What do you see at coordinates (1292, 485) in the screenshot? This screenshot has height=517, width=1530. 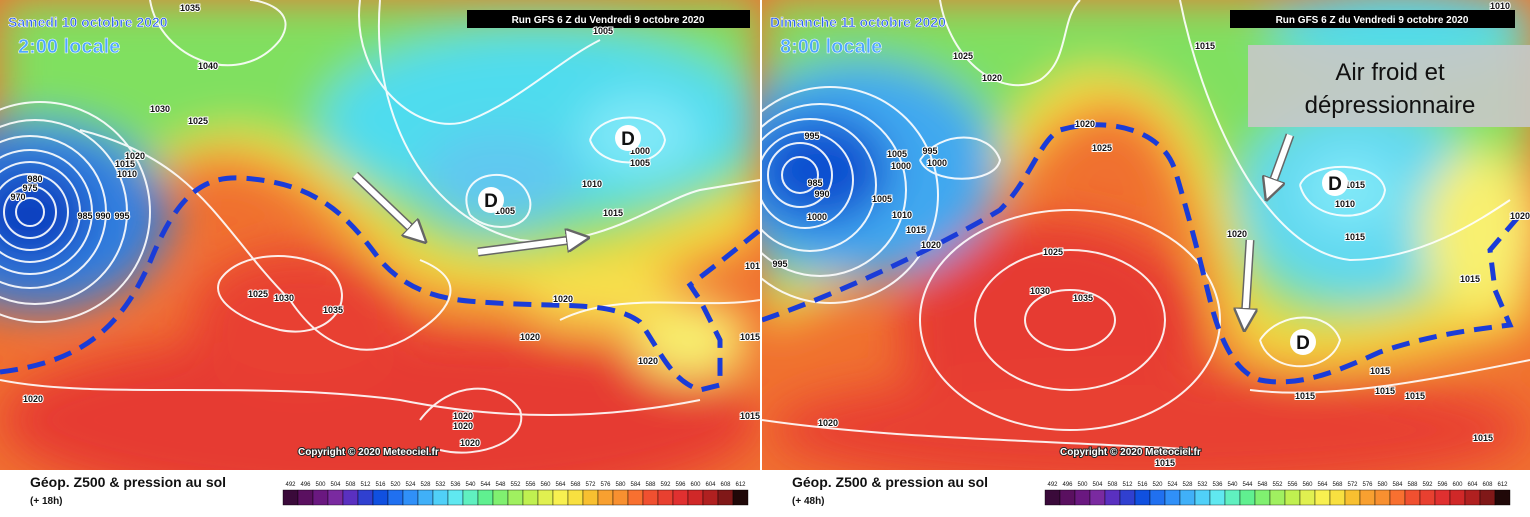 I see `scale-label: 556` at bounding box center [1292, 485].